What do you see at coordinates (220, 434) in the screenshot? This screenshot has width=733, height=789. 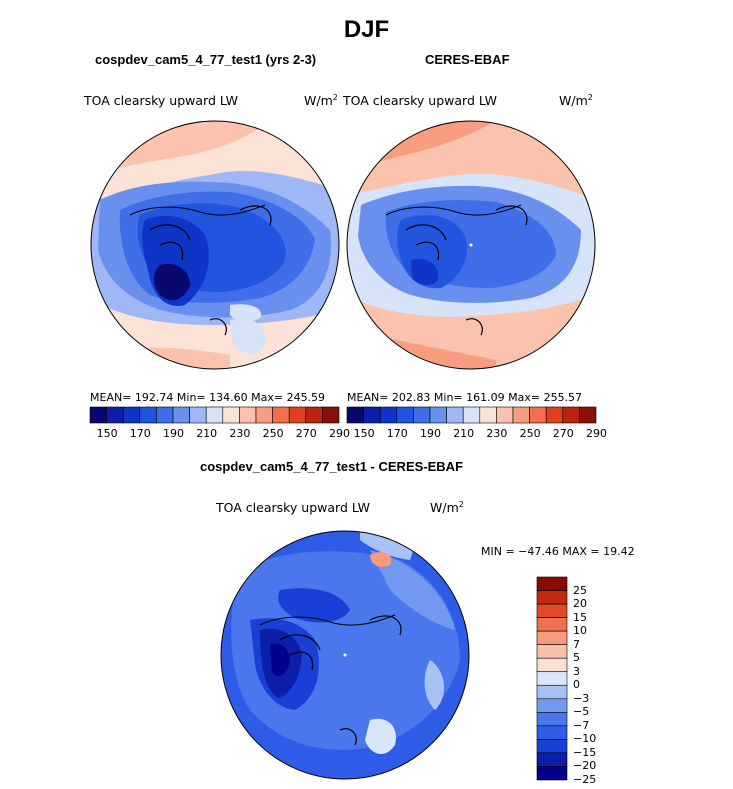 I see `panel-1-colorbar-ticks: 150 170 190 210 230 250 270 290` at bounding box center [220, 434].